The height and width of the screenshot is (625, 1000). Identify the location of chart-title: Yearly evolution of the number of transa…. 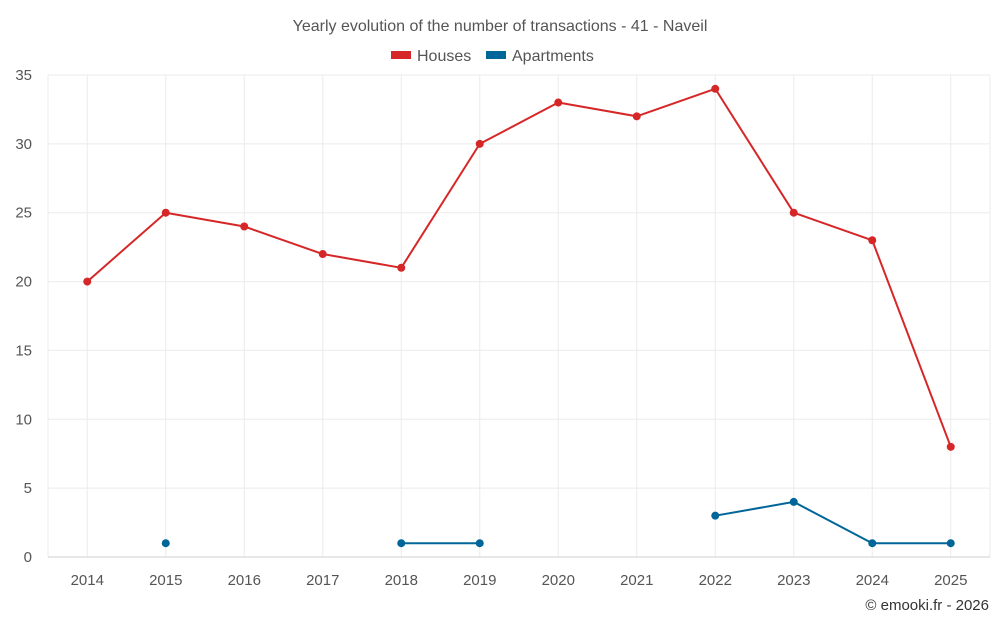
(500, 26).